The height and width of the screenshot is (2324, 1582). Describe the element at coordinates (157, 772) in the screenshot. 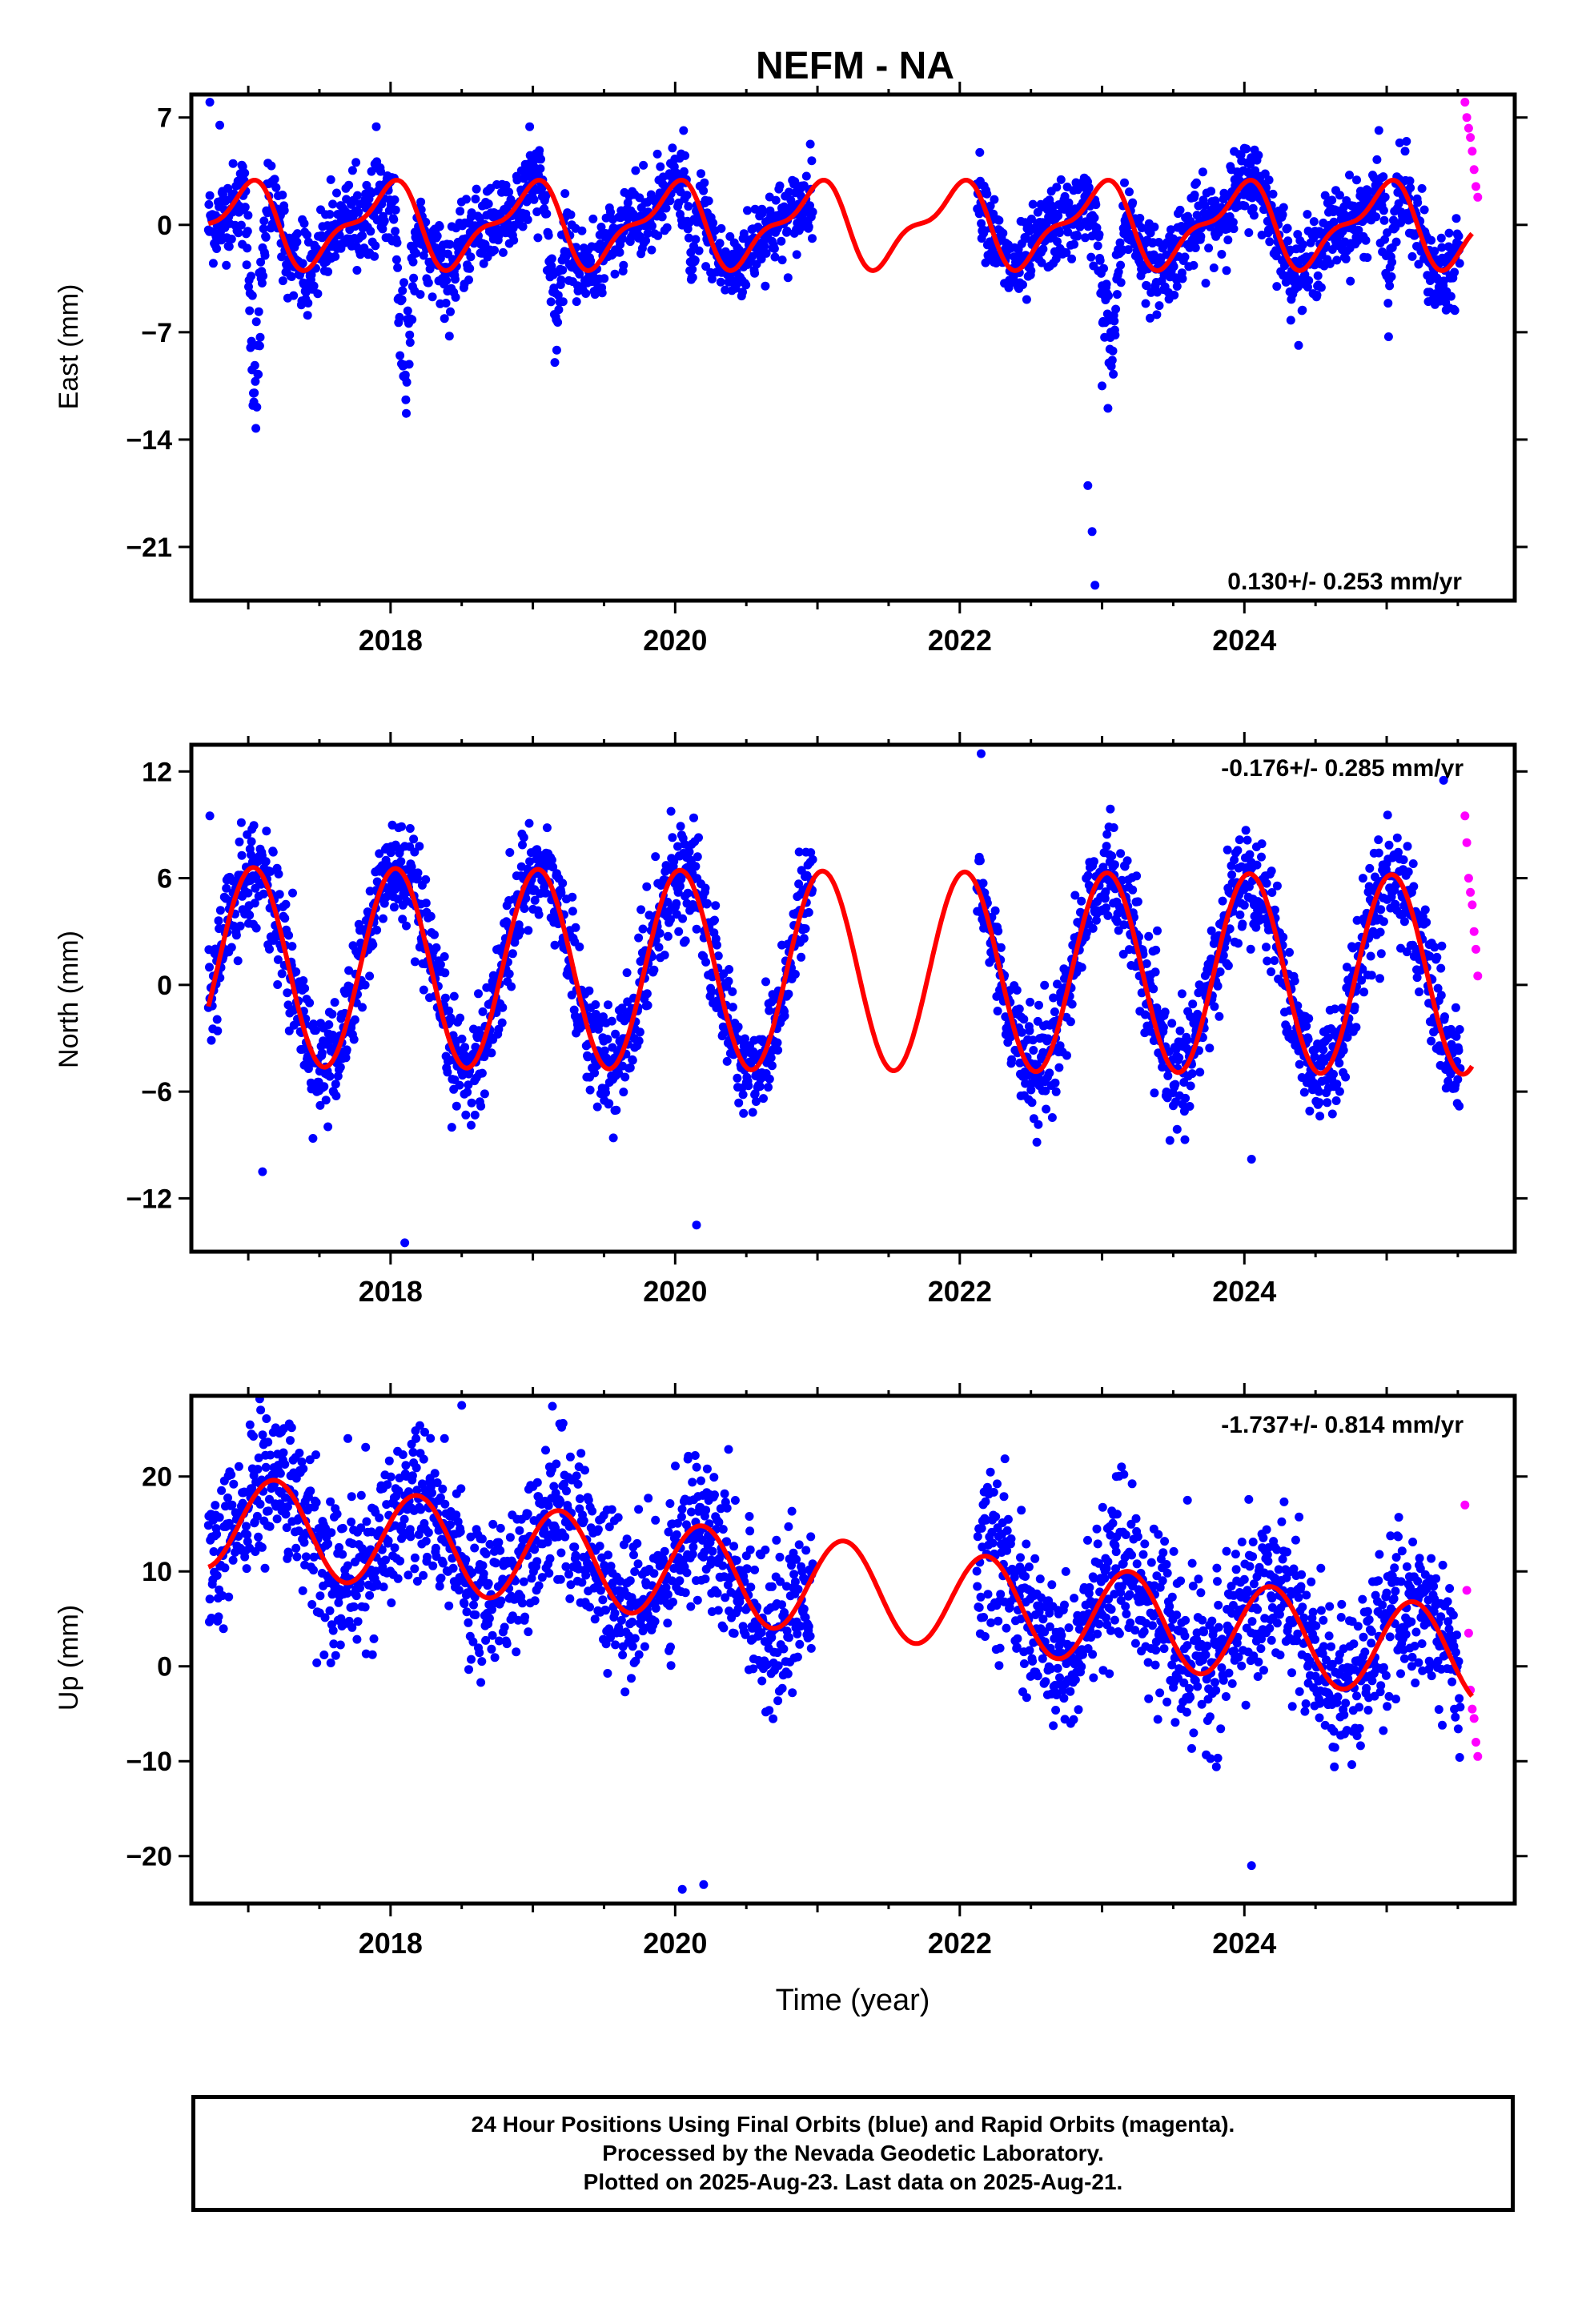

I see `north-y-tick-label: 12` at that location.